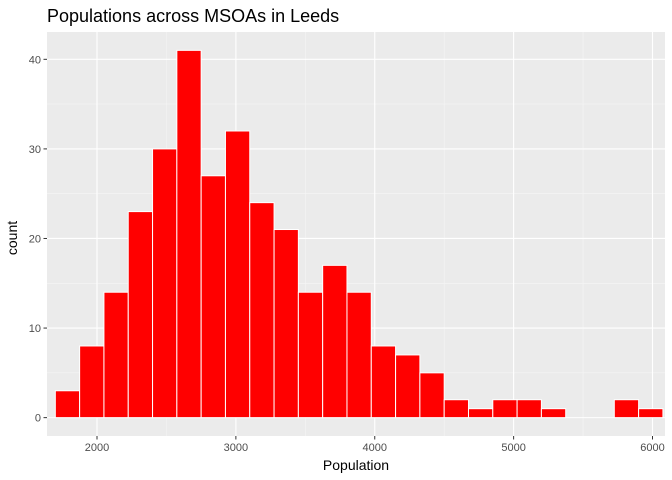 This screenshot has height=480, width=672. I want to click on y-axis: 0 10 20 30 40, so click(38, 239).